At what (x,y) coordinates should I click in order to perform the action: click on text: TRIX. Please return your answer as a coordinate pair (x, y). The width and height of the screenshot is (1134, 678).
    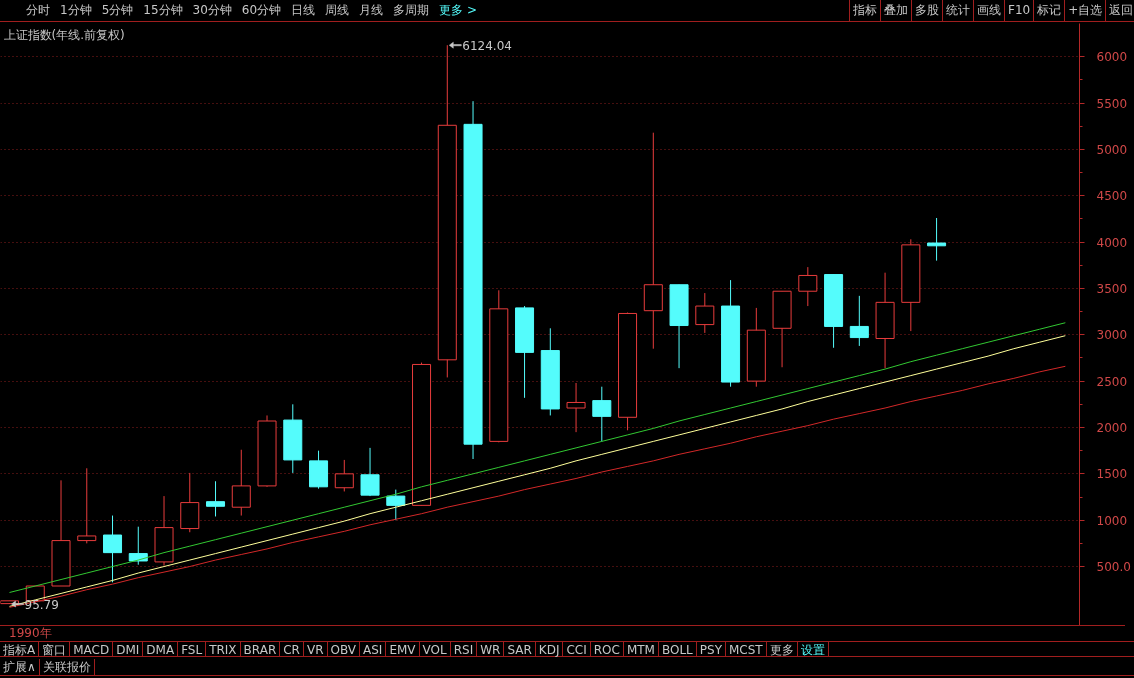
    Looking at the image, I should click on (223, 649).